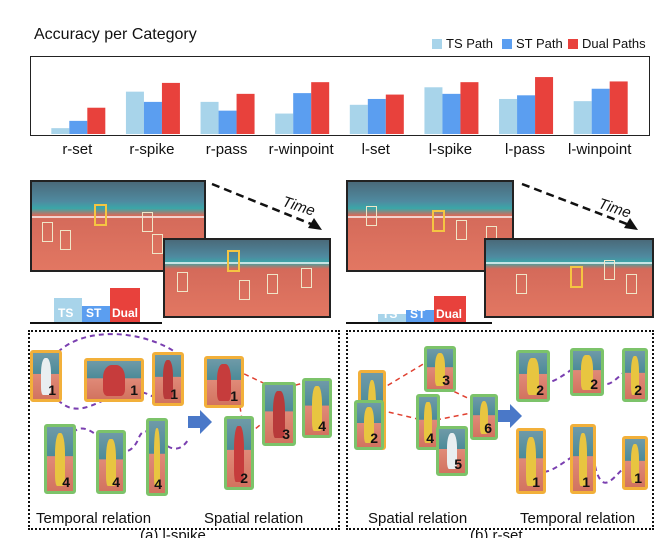 The height and width of the screenshot is (538, 666). I want to click on bar-l-spike-ts-path, so click(433, 110).